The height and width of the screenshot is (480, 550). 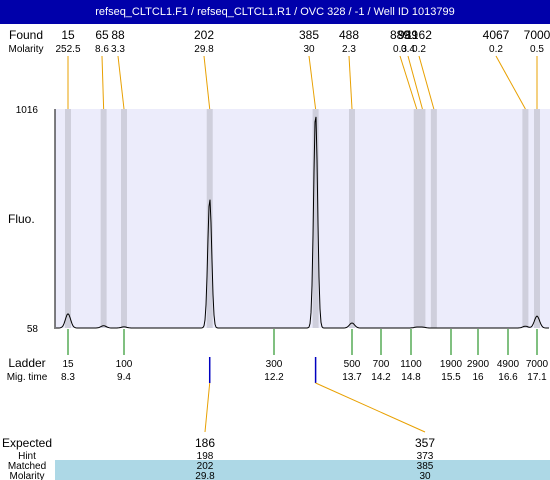 What do you see at coordinates (25, 49) in the screenshot?
I see `molarity-label: Molarity` at bounding box center [25, 49].